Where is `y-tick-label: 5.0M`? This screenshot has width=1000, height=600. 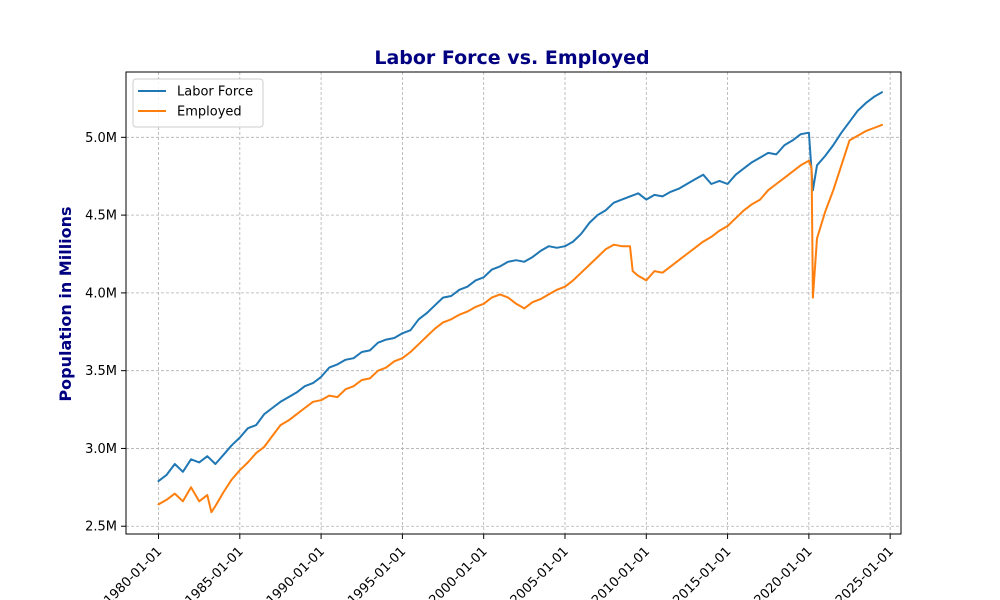
y-tick-label: 5.0M is located at coordinates (101, 138).